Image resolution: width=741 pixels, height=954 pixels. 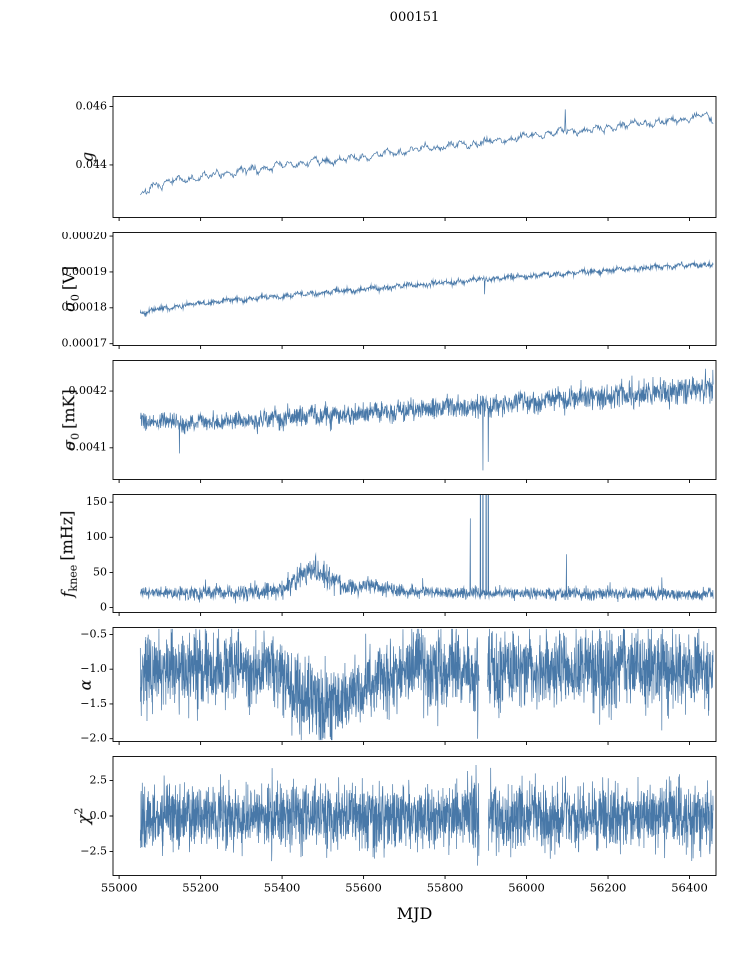 I want to click on x-axis-label: MJD, so click(x=414, y=913).